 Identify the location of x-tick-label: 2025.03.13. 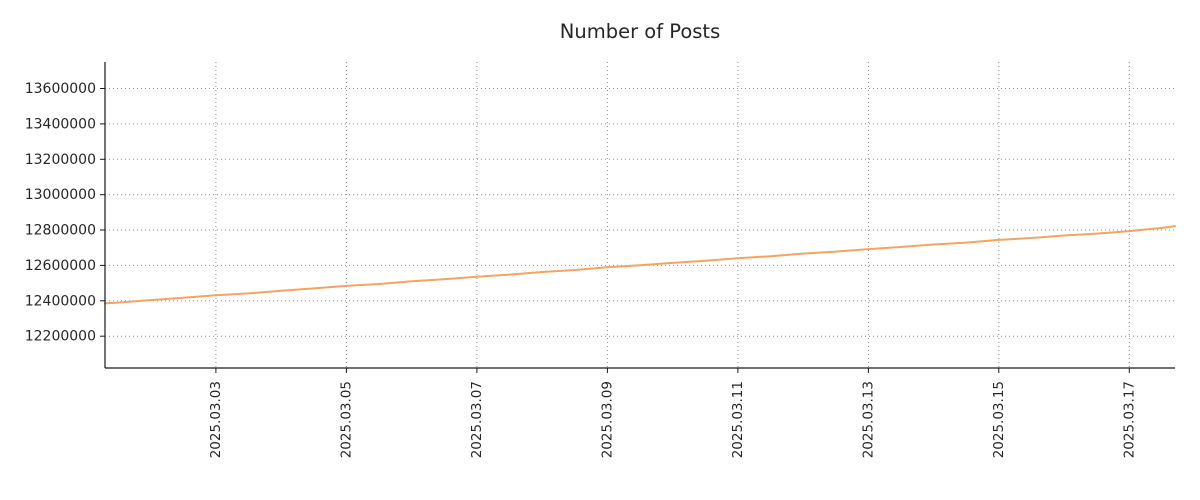
(868, 419).